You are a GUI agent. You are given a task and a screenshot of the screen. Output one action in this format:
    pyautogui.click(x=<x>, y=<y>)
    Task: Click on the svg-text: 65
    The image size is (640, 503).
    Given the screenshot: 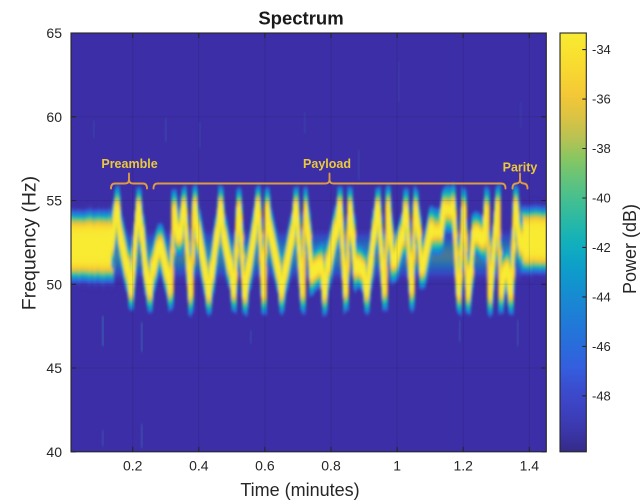 What is the action you would take?
    pyautogui.click(x=54, y=33)
    